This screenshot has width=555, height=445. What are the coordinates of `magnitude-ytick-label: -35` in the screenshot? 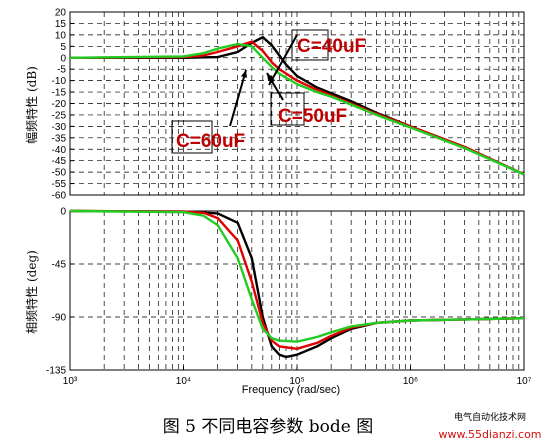 It's located at (59, 138).